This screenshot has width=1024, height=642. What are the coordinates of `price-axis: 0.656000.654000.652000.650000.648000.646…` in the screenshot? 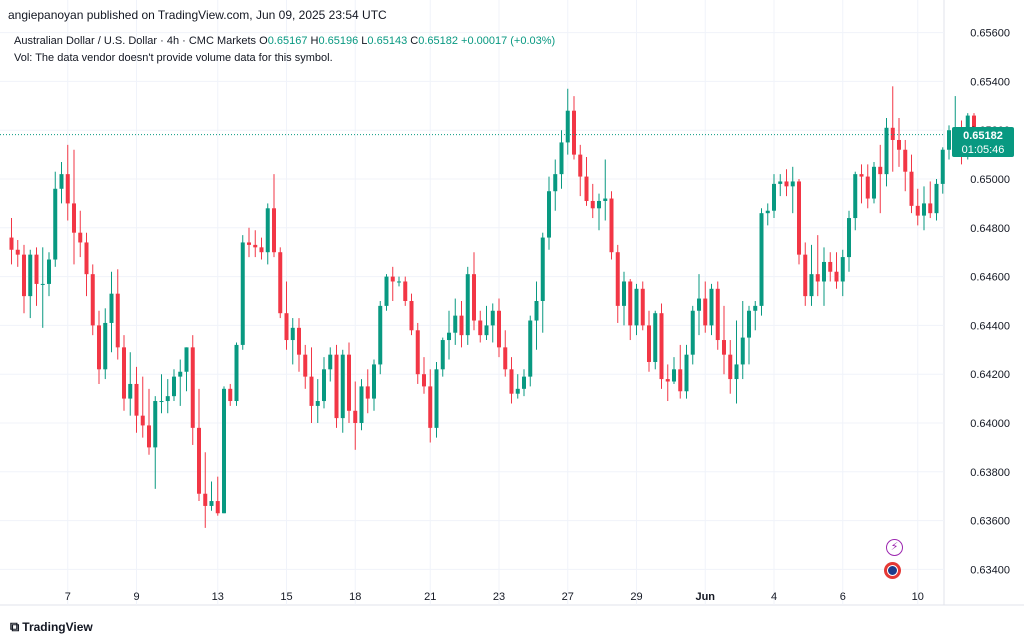 It's located at (990, 302).